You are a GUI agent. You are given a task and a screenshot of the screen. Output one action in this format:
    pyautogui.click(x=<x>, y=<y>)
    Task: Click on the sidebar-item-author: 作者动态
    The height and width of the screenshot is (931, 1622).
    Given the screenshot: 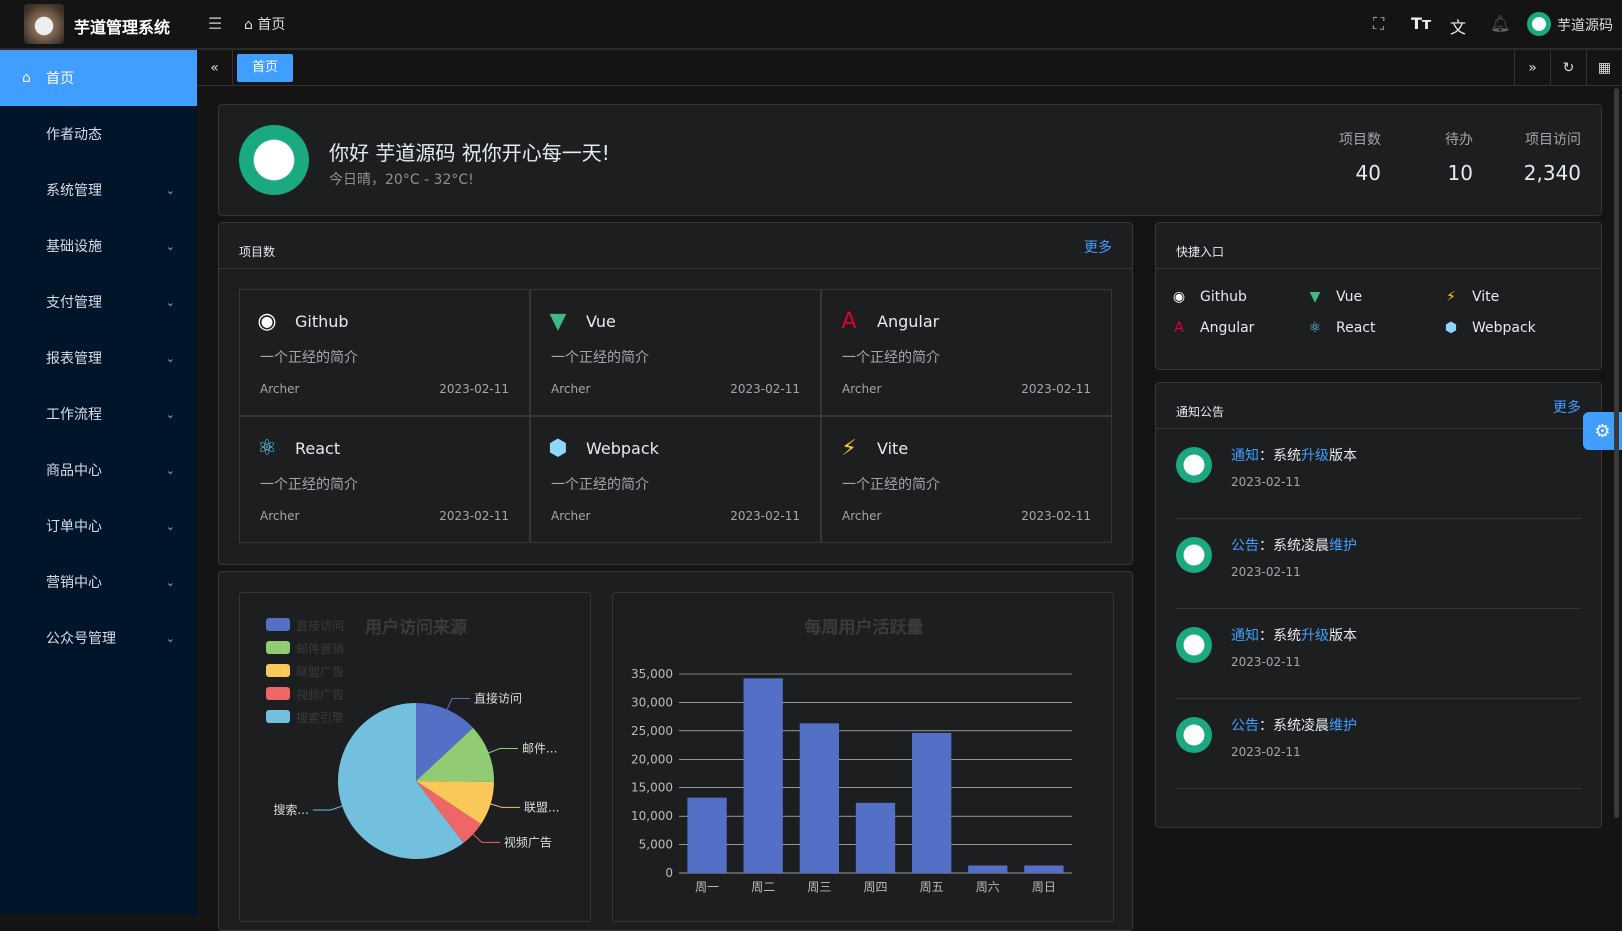 What is the action you would take?
    pyautogui.click(x=98, y=134)
    